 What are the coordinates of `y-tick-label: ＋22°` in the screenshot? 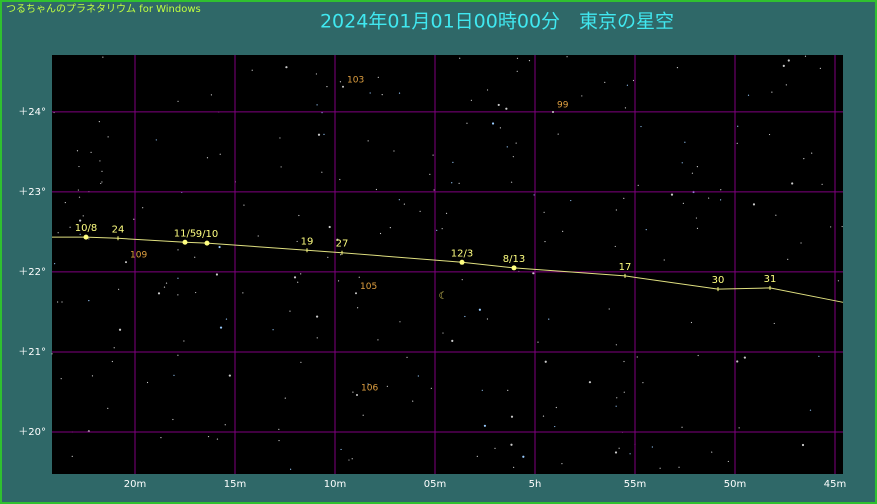 It's located at (32, 272).